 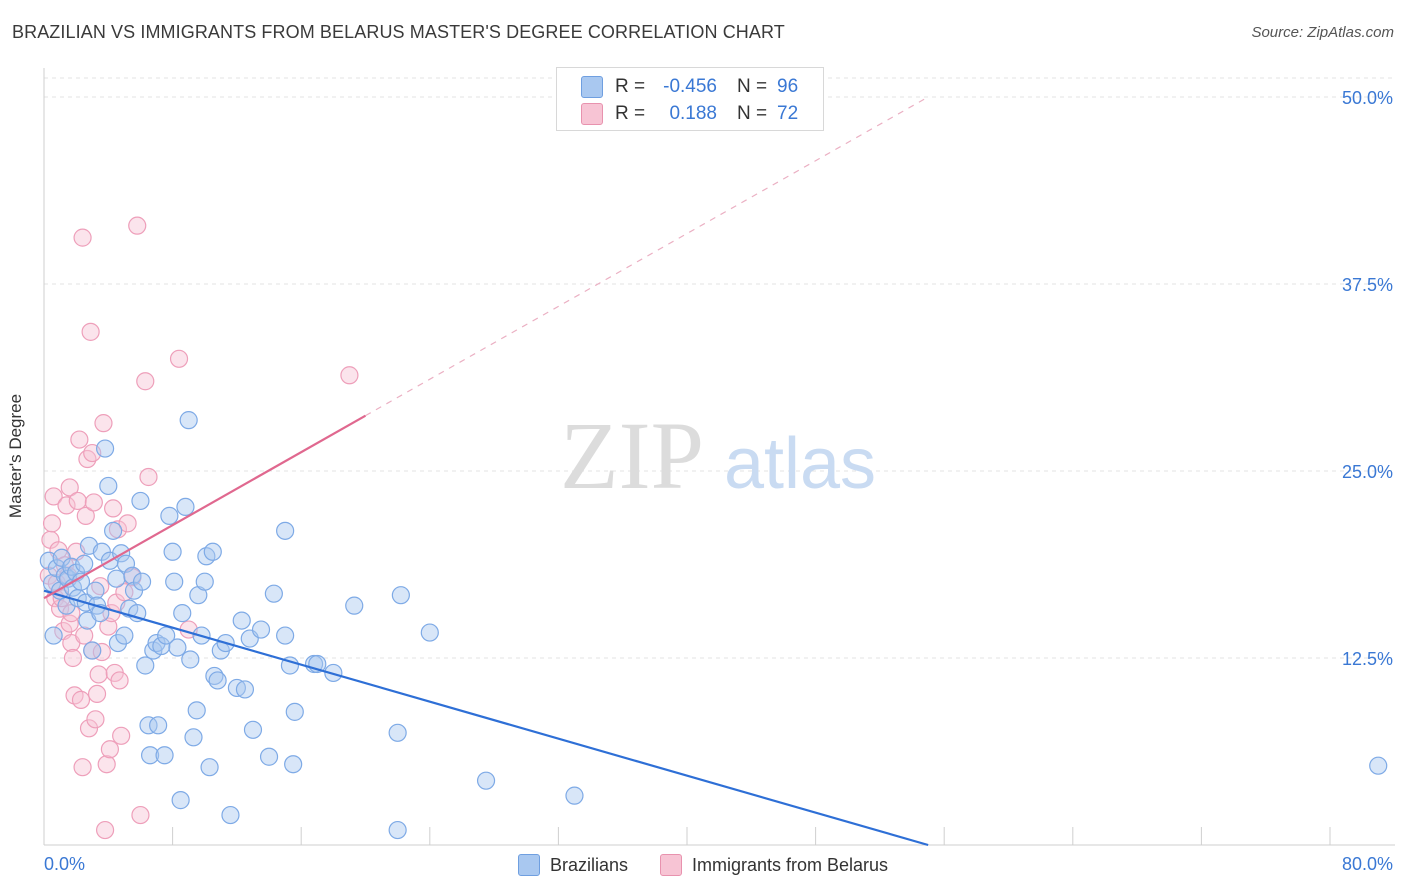 I want to click on brazilians-legend-swatch, so click(x=528, y=865).